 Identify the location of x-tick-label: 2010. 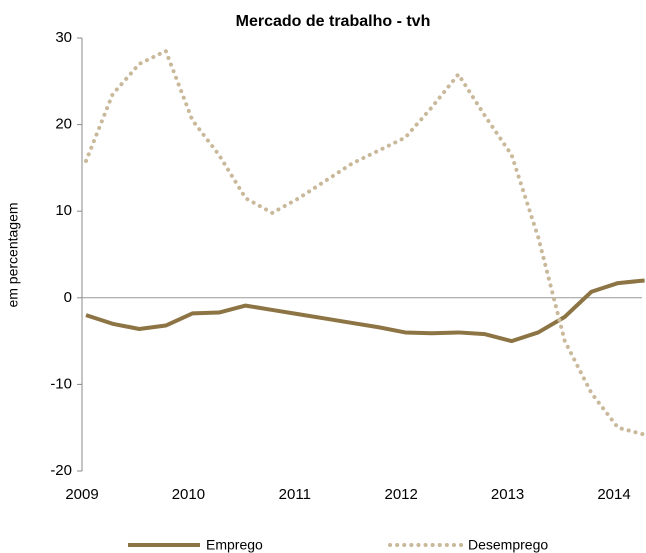
(188, 494).